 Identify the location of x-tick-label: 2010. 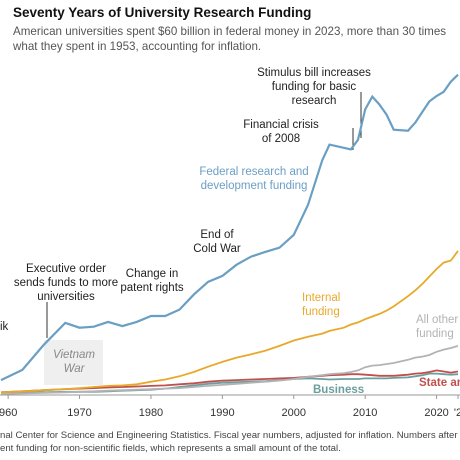
(365, 413).